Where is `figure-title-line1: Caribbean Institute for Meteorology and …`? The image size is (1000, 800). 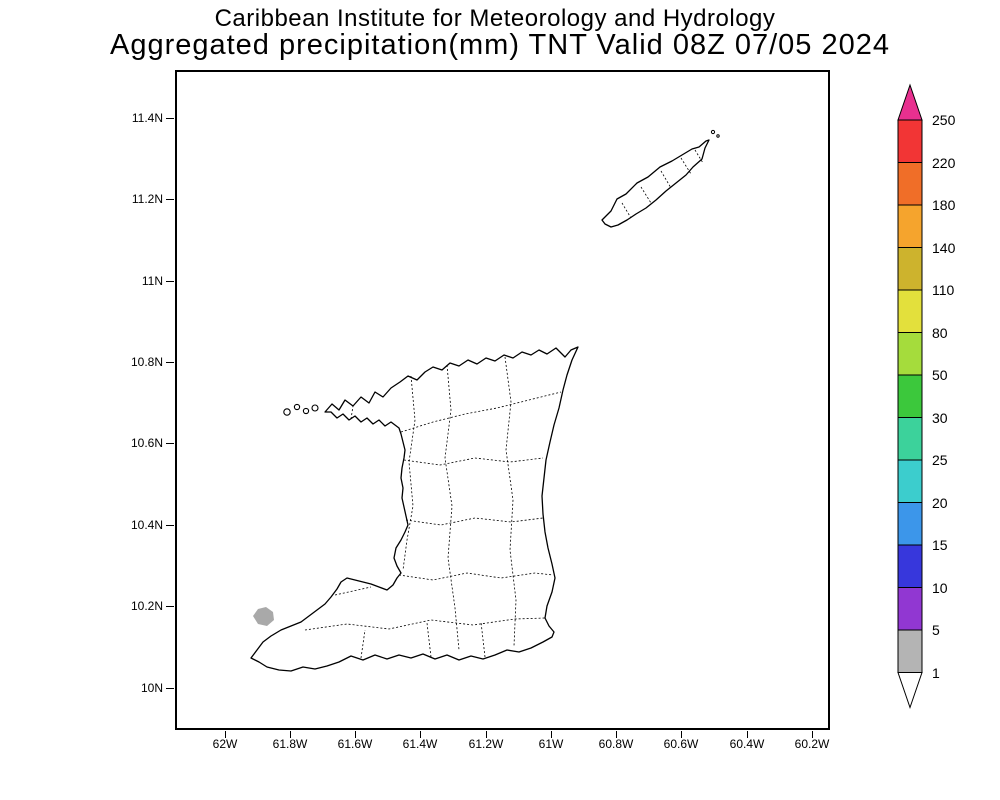 figure-title-line1: Caribbean Institute for Meteorology and … is located at coordinates (495, 18).